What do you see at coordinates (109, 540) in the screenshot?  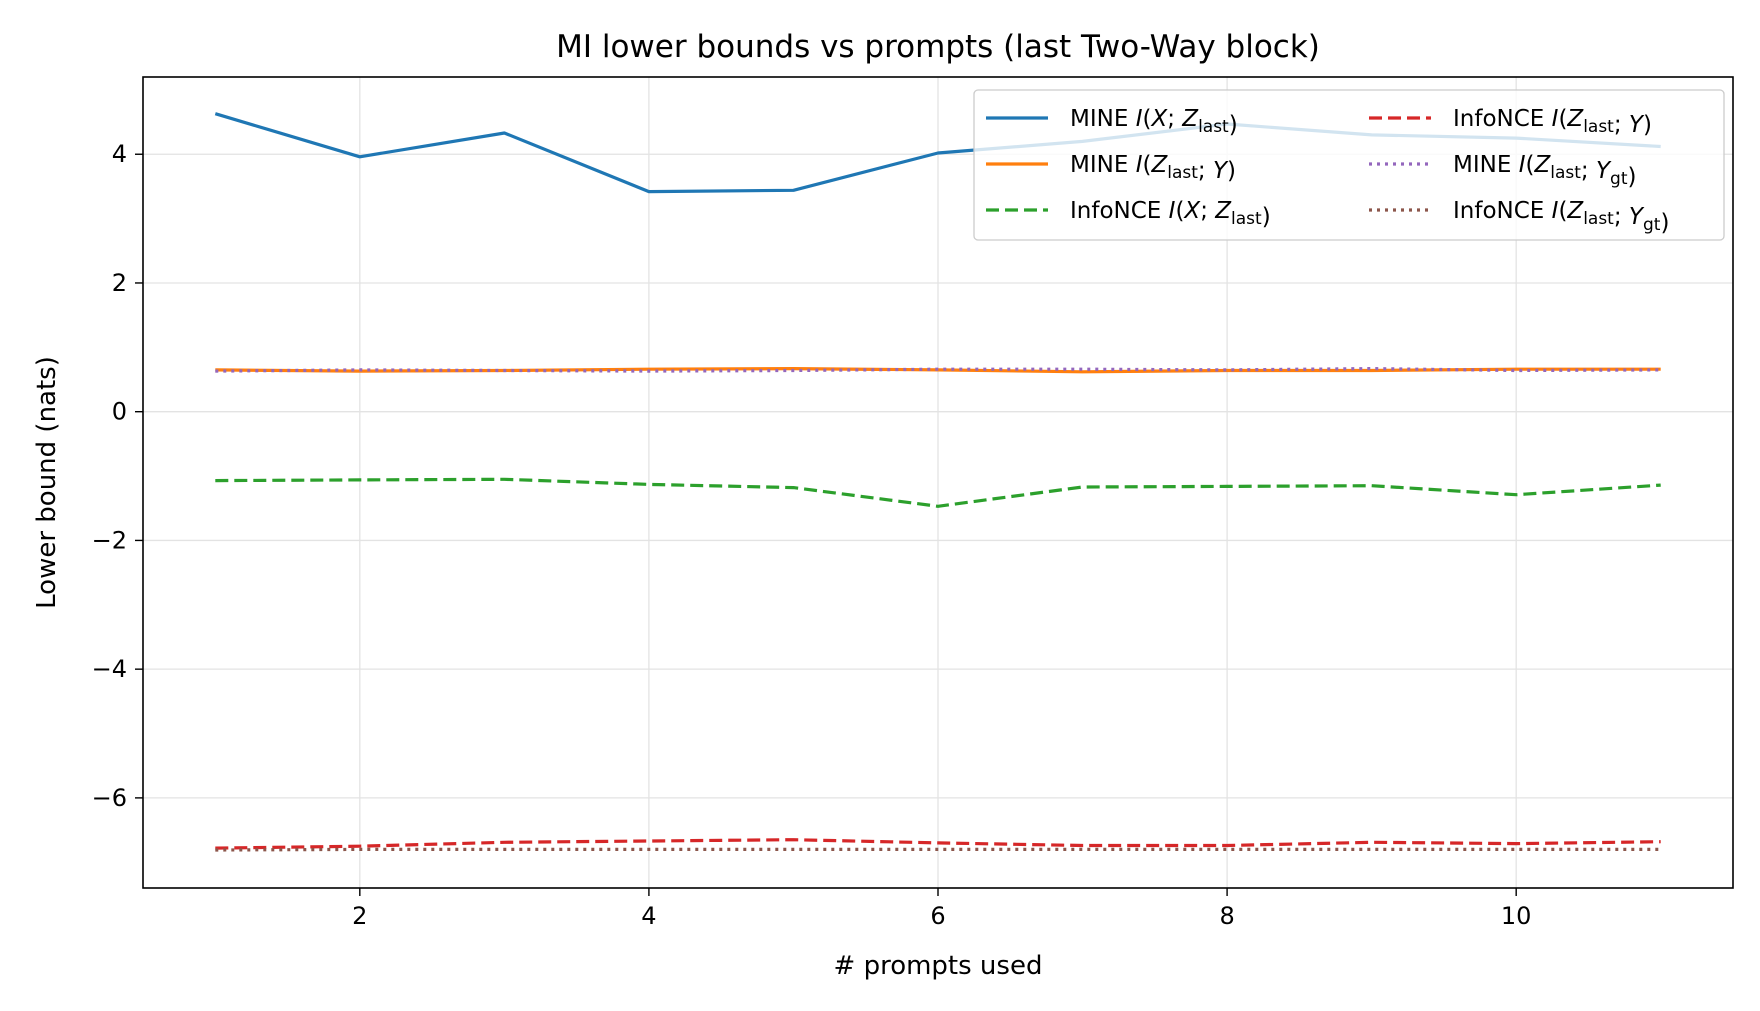 I see `y-tick-label: −2` at bounding box center [109, 540].